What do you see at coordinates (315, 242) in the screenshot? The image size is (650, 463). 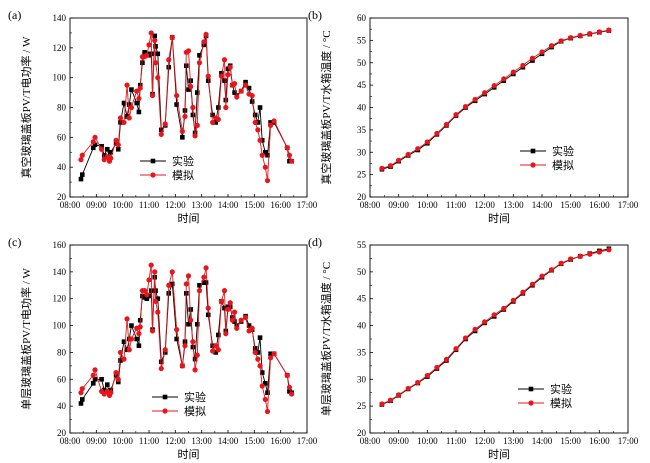 I see `panel-label: (d)` at bounding box center [315, 242].